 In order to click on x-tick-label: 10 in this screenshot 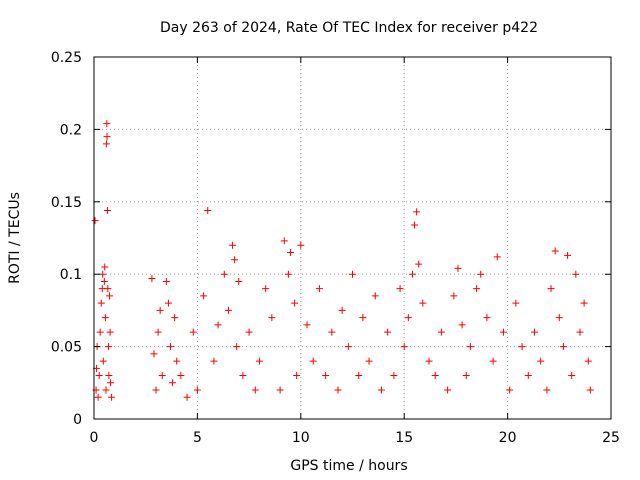, I will do `click(301, 438)`.